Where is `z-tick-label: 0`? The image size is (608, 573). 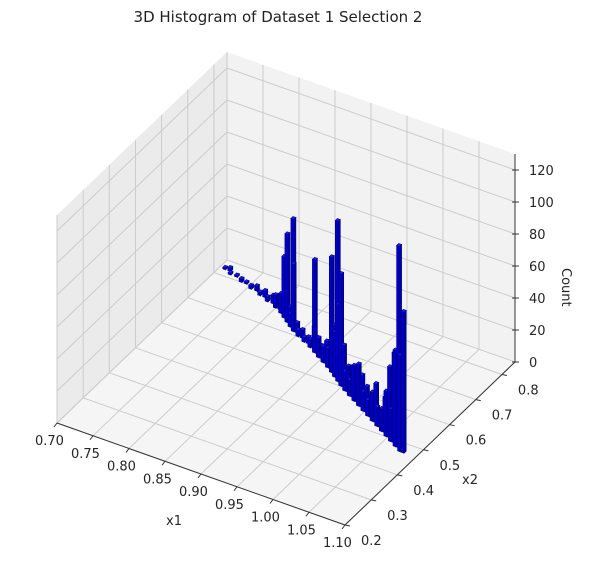 z-tick-label: 0 is located at coordinates (533, 363).